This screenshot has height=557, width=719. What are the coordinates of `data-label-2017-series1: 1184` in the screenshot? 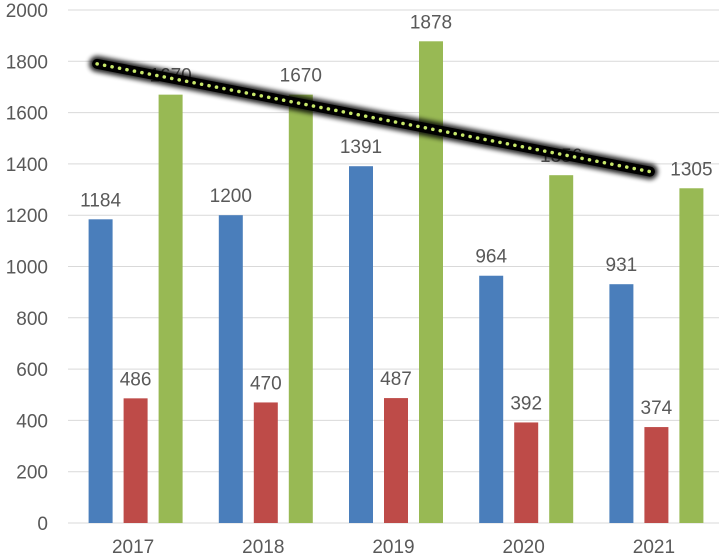 It's located at (100, 200).